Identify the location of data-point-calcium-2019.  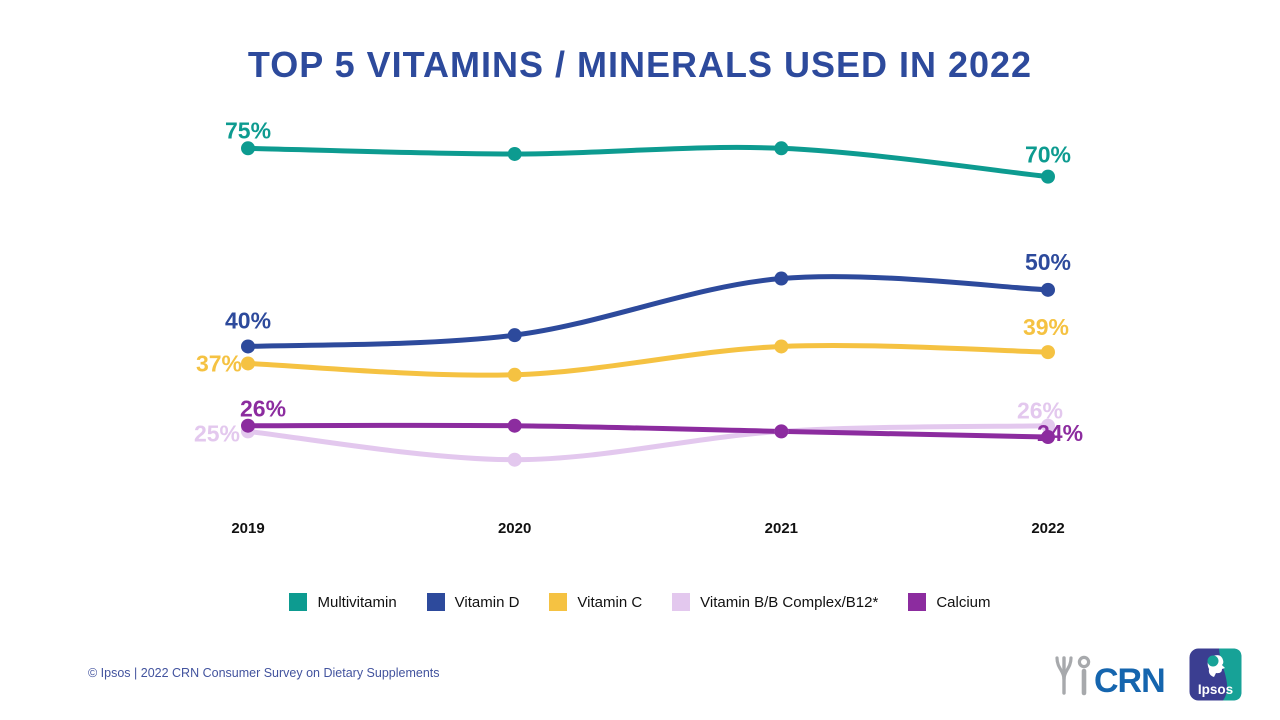
(248, 425).